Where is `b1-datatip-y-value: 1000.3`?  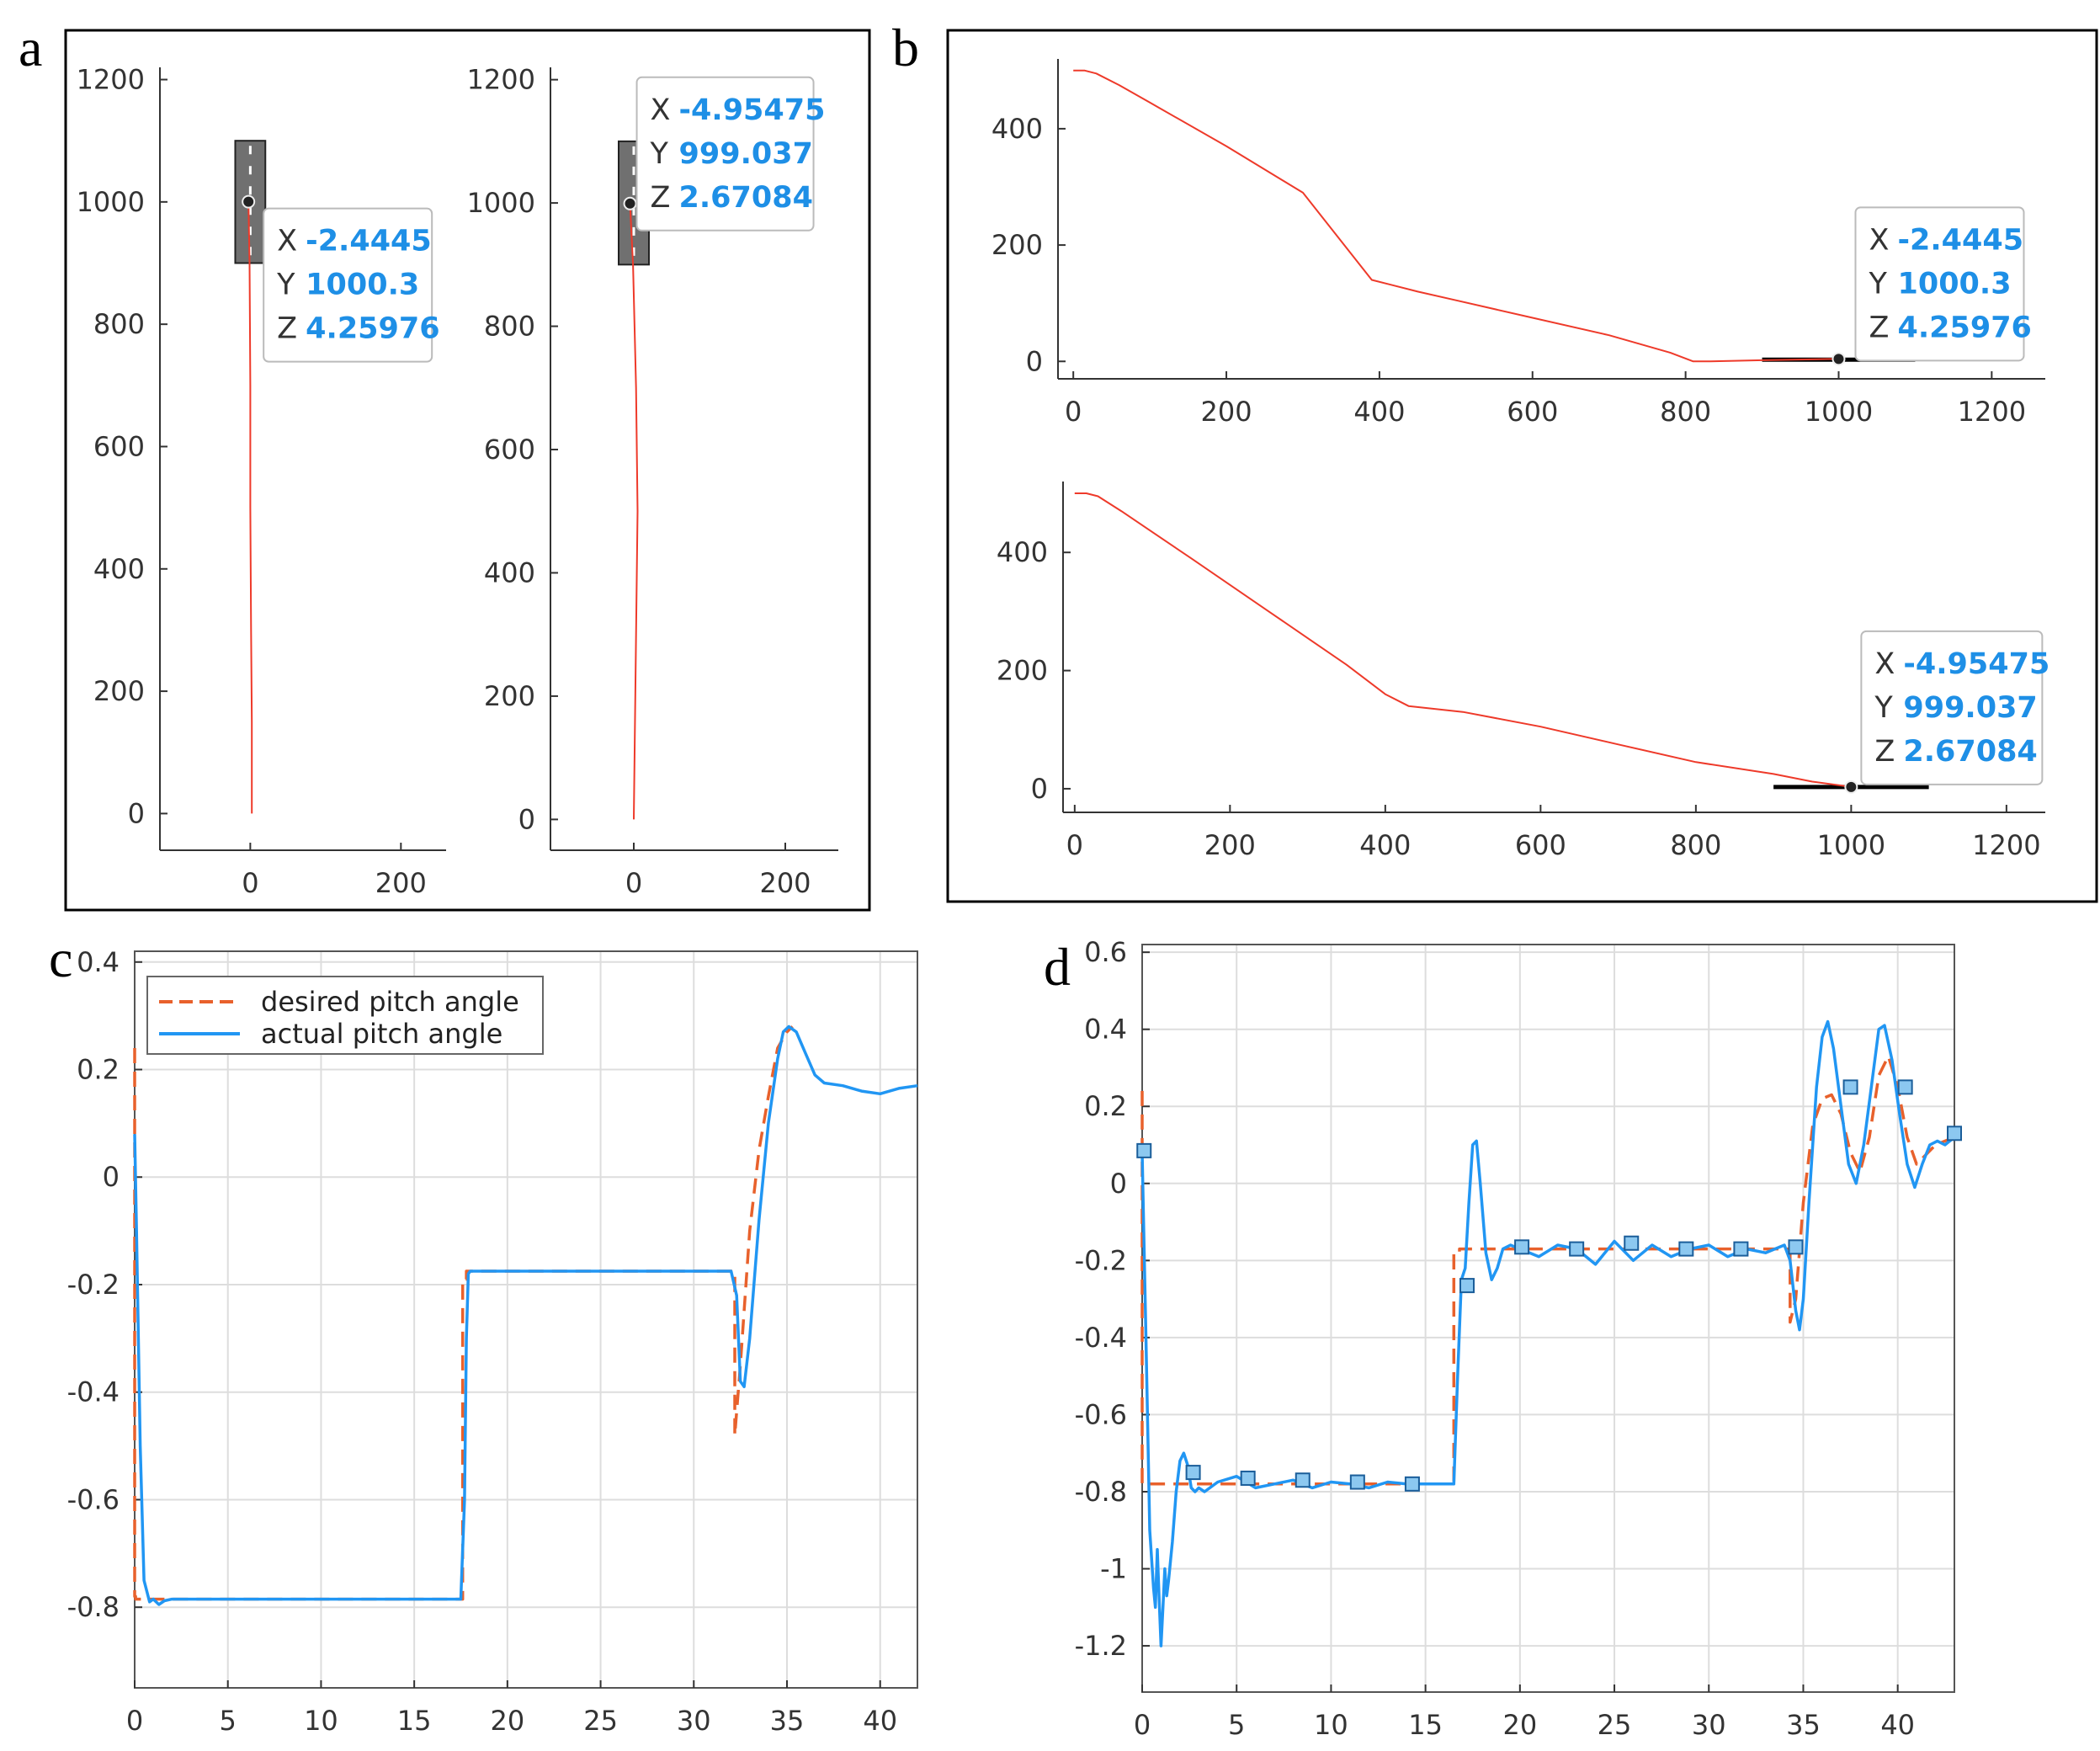
b1-datatip-y-value: 1000.3 is located at coordinates (1954, 284).